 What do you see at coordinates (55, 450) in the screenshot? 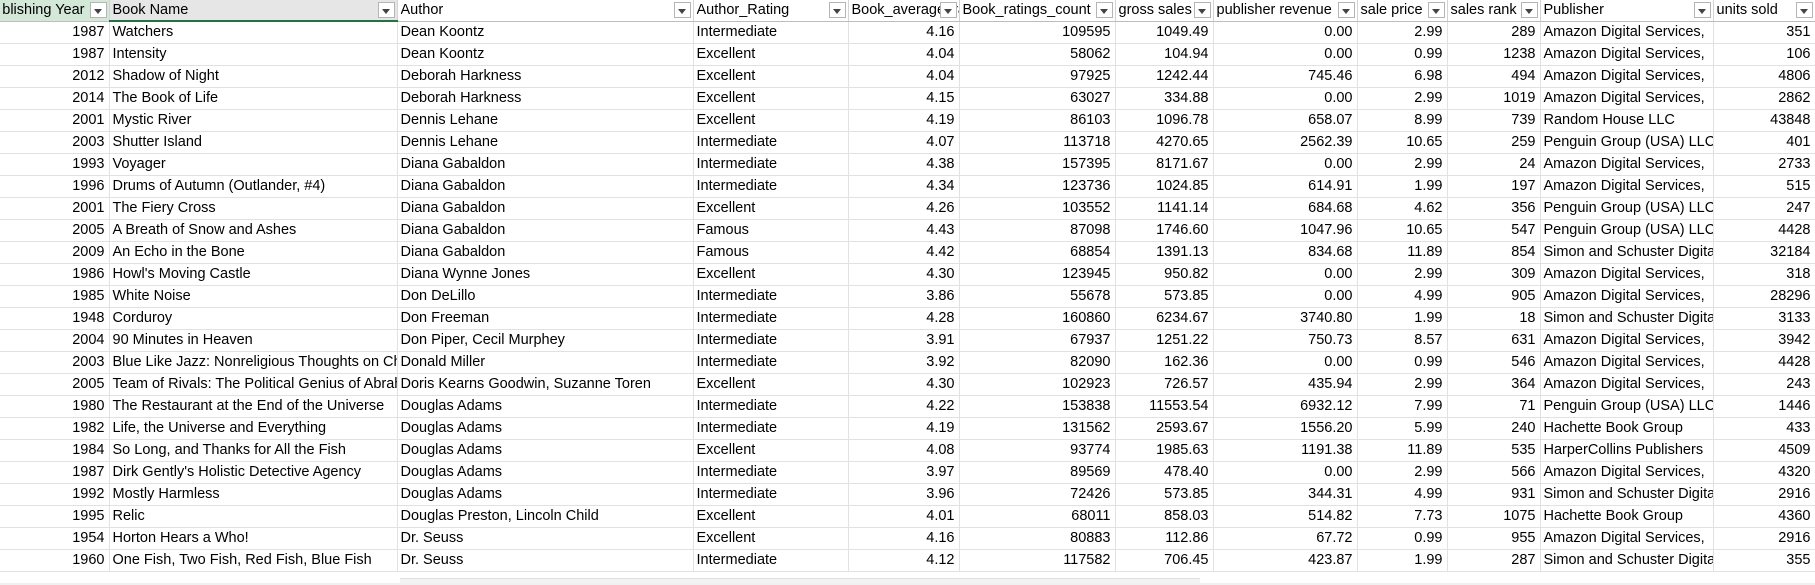
I see `cell-publishing-year: 1984` at bounding box center [55, 450].